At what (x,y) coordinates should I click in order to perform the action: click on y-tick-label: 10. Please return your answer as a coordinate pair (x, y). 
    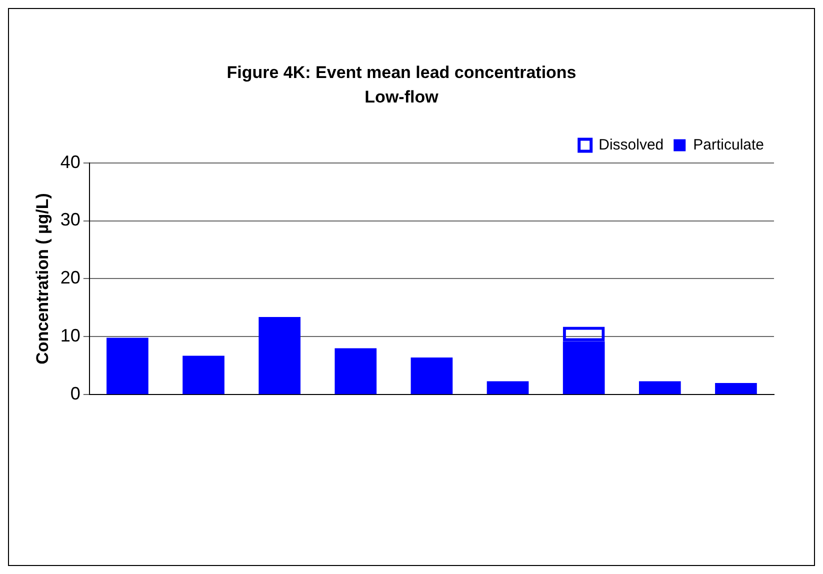
    Looking at the image, I should click on (70, 336).